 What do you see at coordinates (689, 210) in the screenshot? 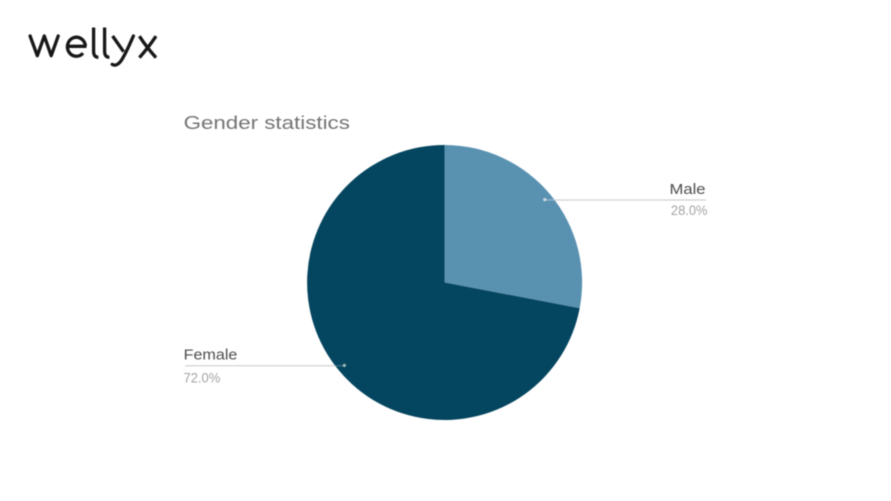
I see `svg-text: 28.0%` at bounding box center [689, 210].